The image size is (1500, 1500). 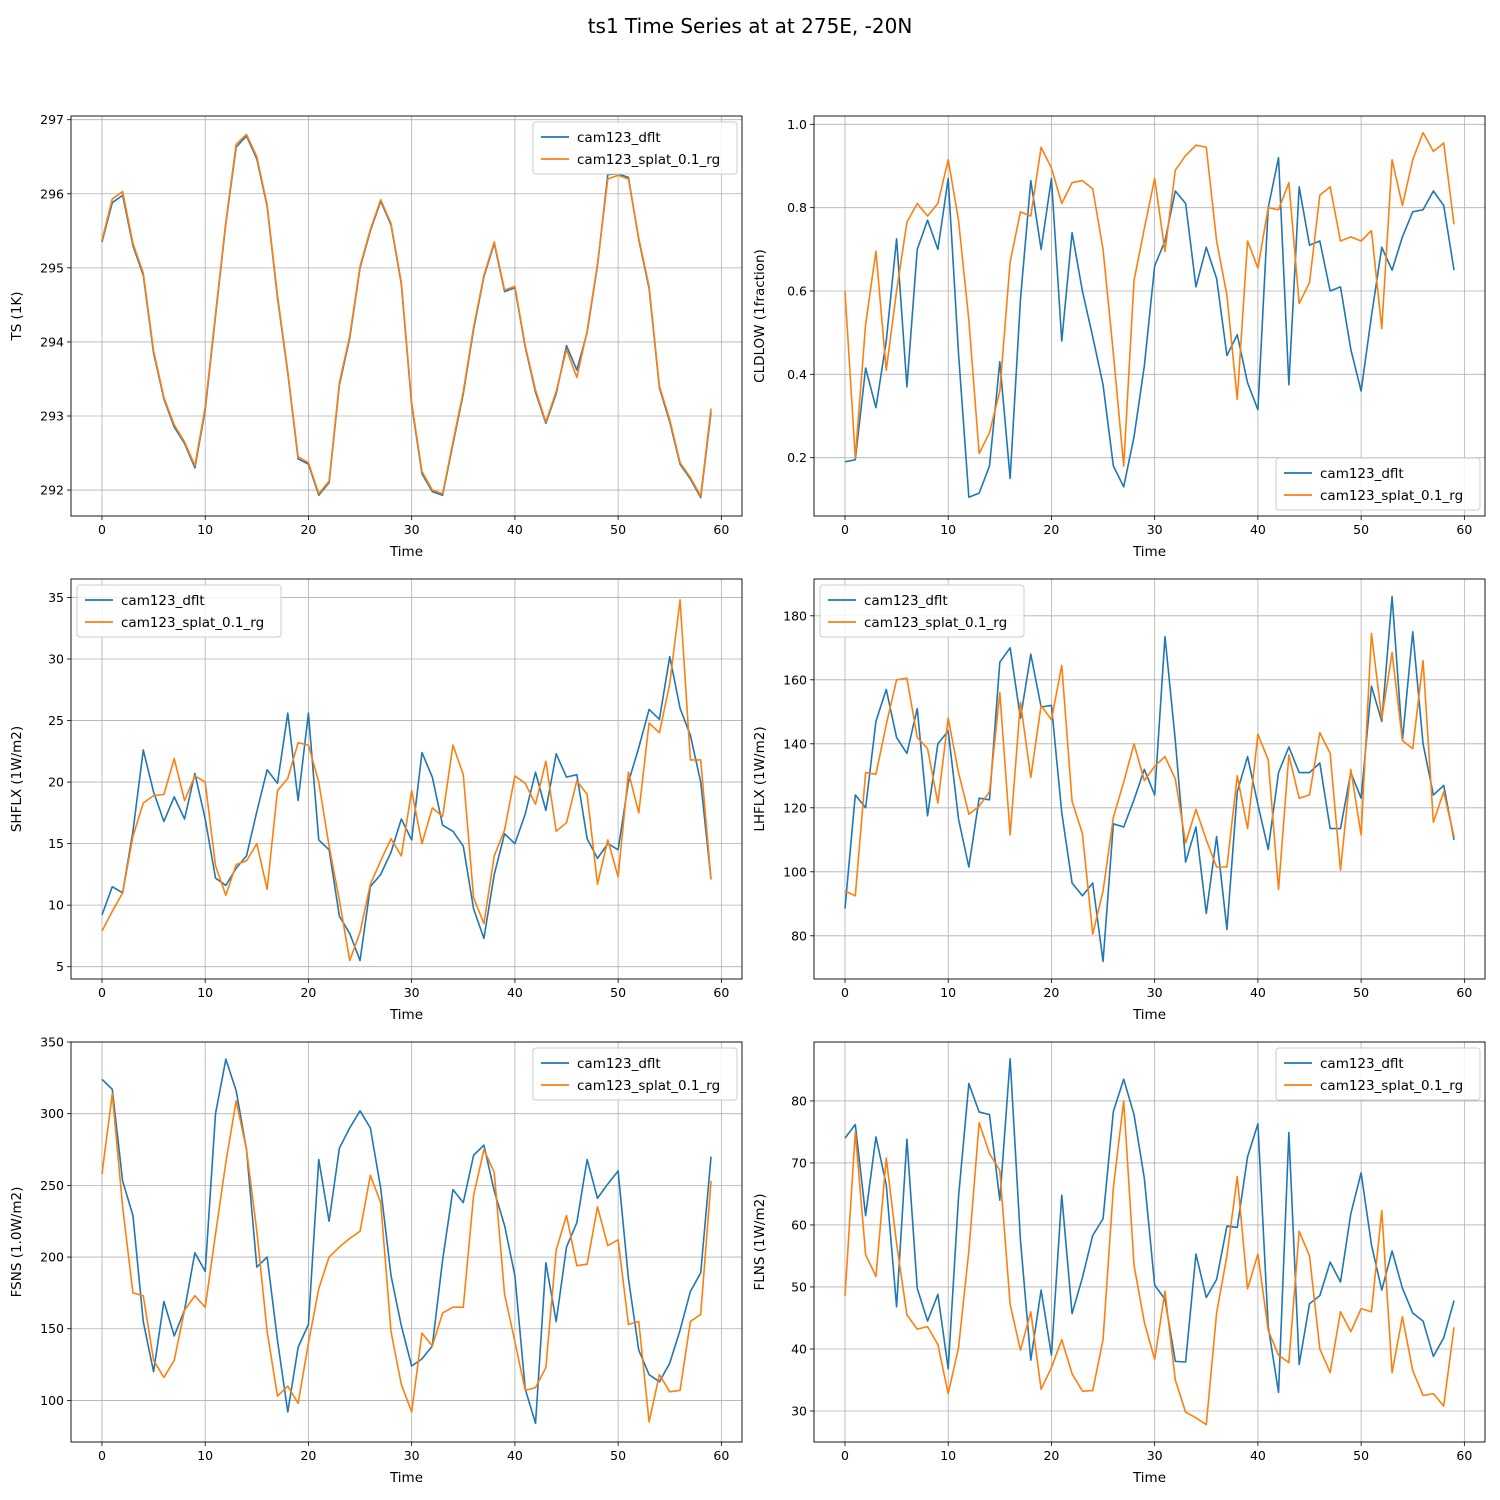 What do you see at coordinates (760, 778) in the screenshot?
I see `y-axis-label: LHFLX (1W/m2)` at bounding box center [760, 778].